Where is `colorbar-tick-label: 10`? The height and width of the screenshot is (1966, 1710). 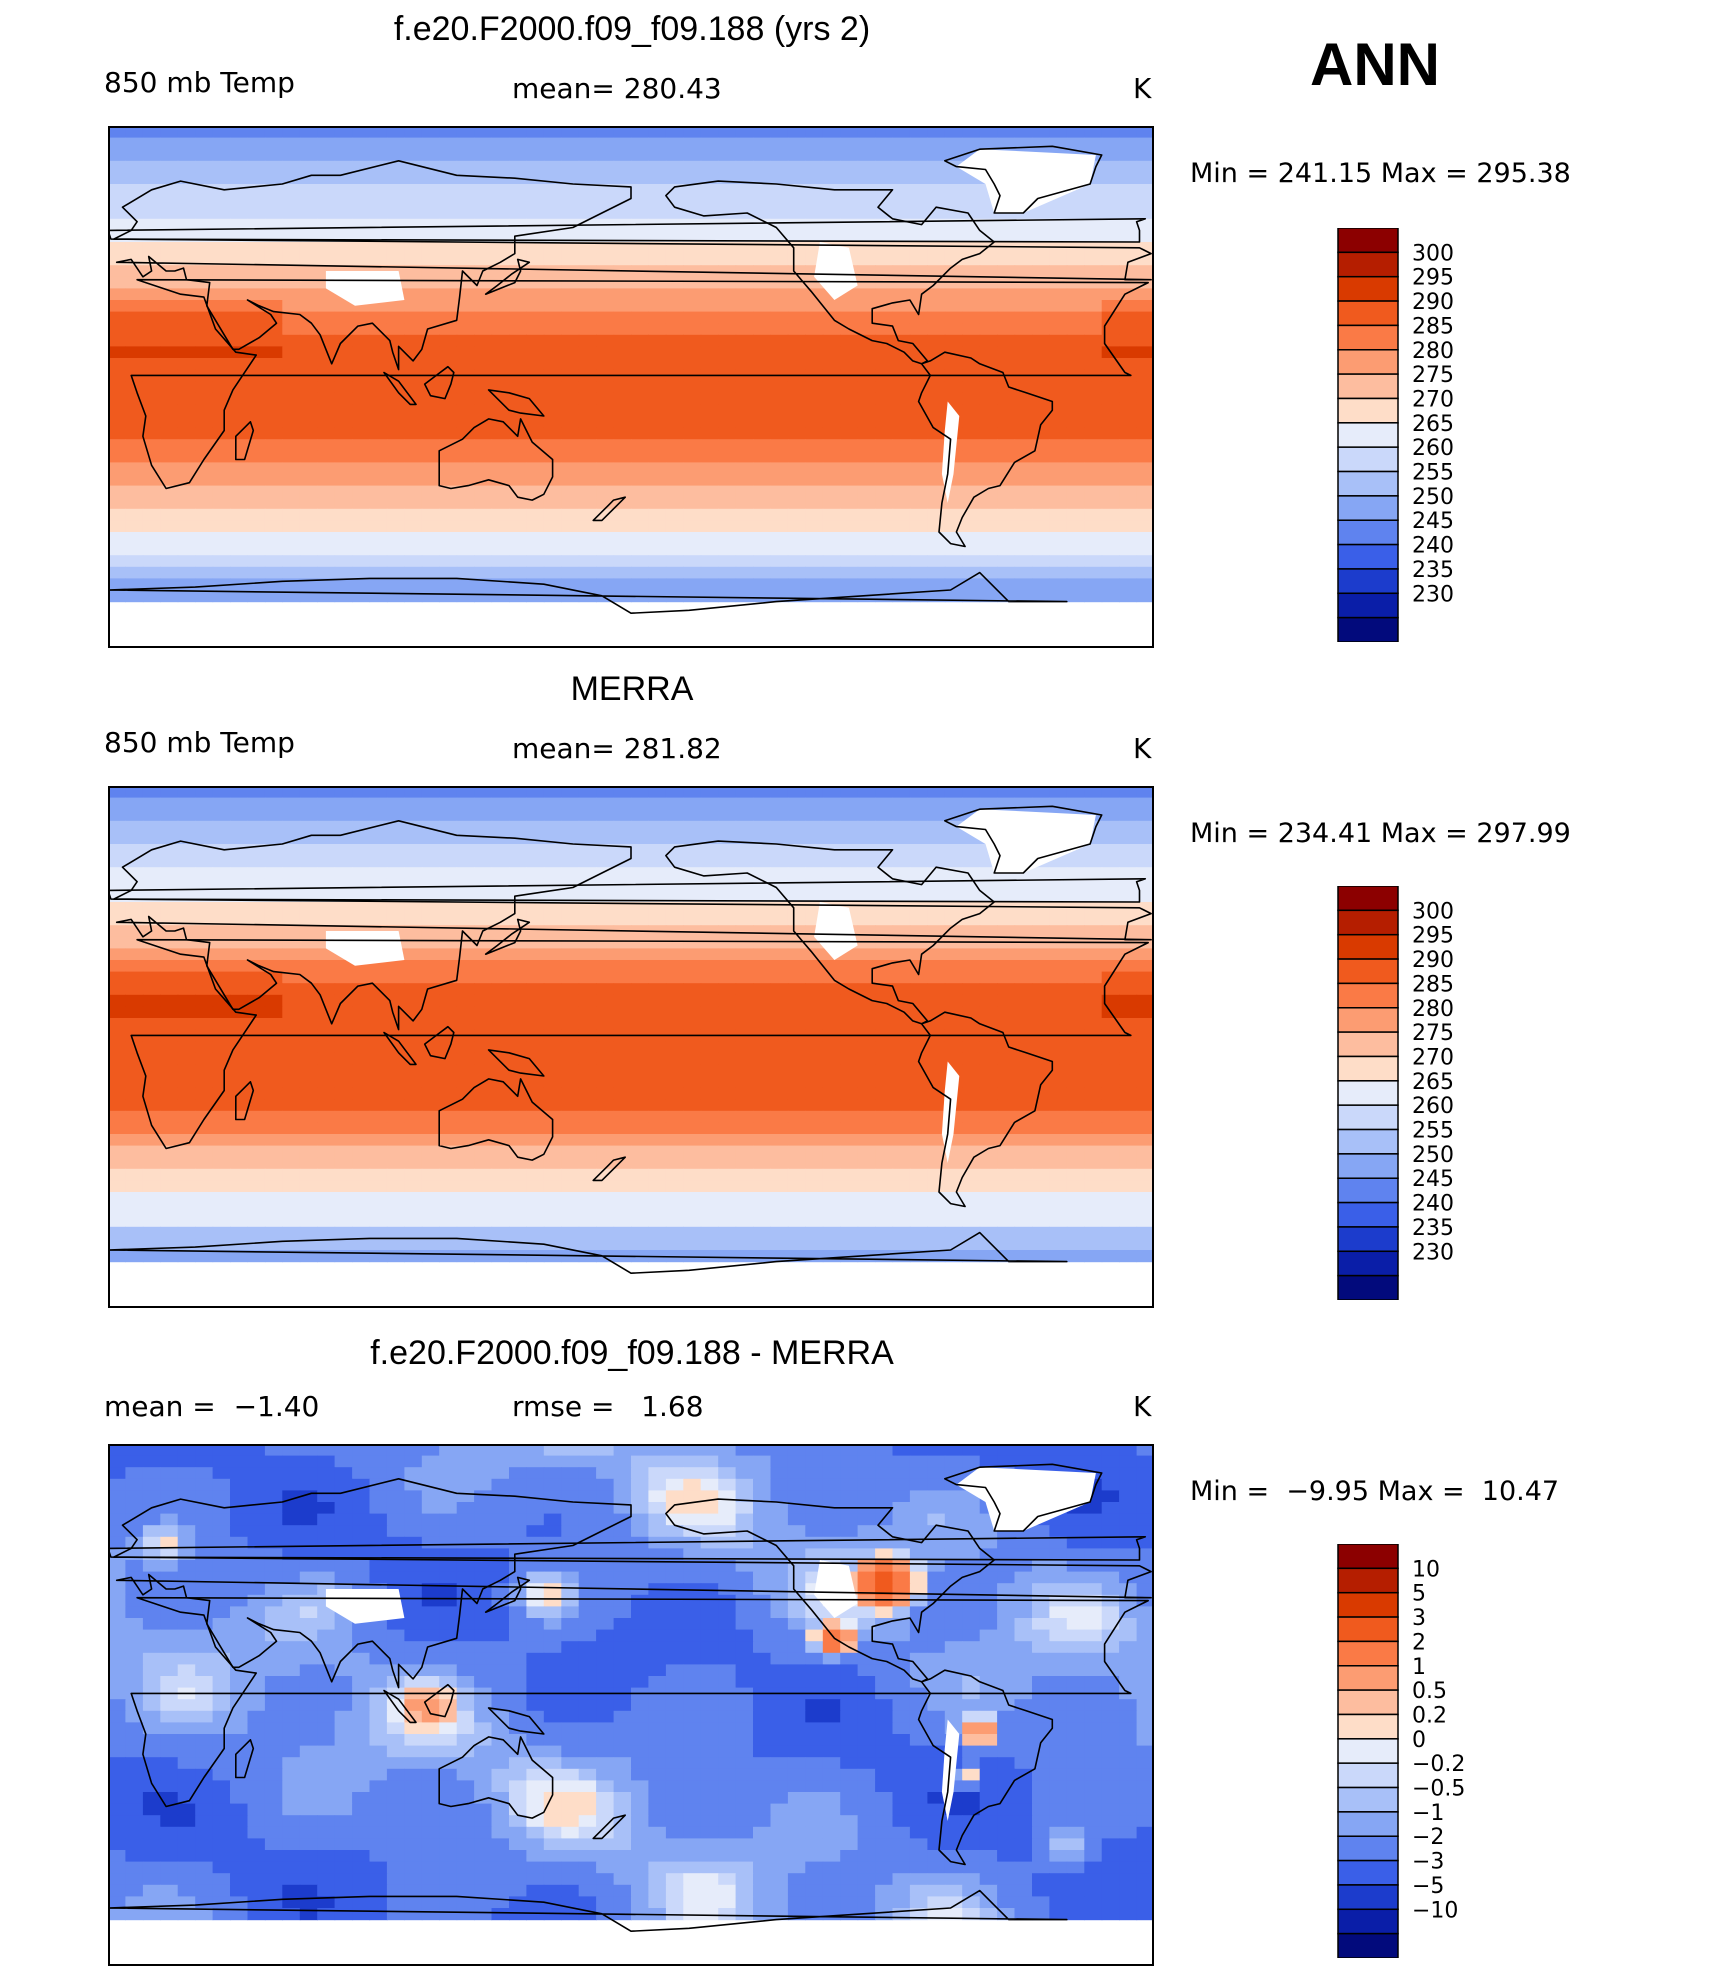
colorbar-tick-label: 10 is located at coordinates (1426, 1569).